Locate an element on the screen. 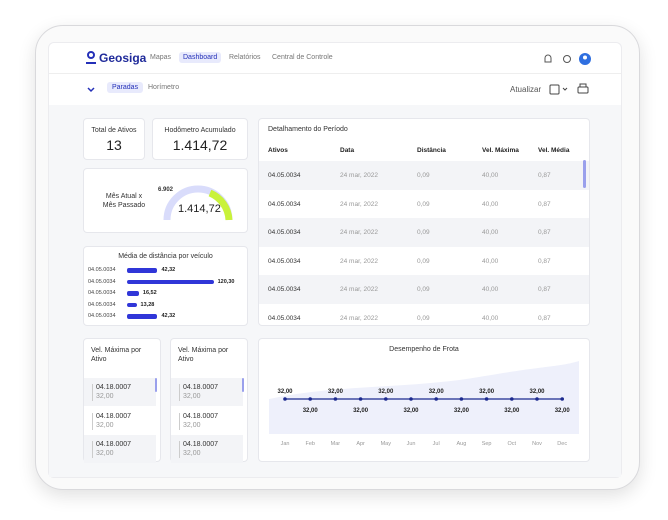  nav-item: Dashboard is located at coordinates (200, 57).